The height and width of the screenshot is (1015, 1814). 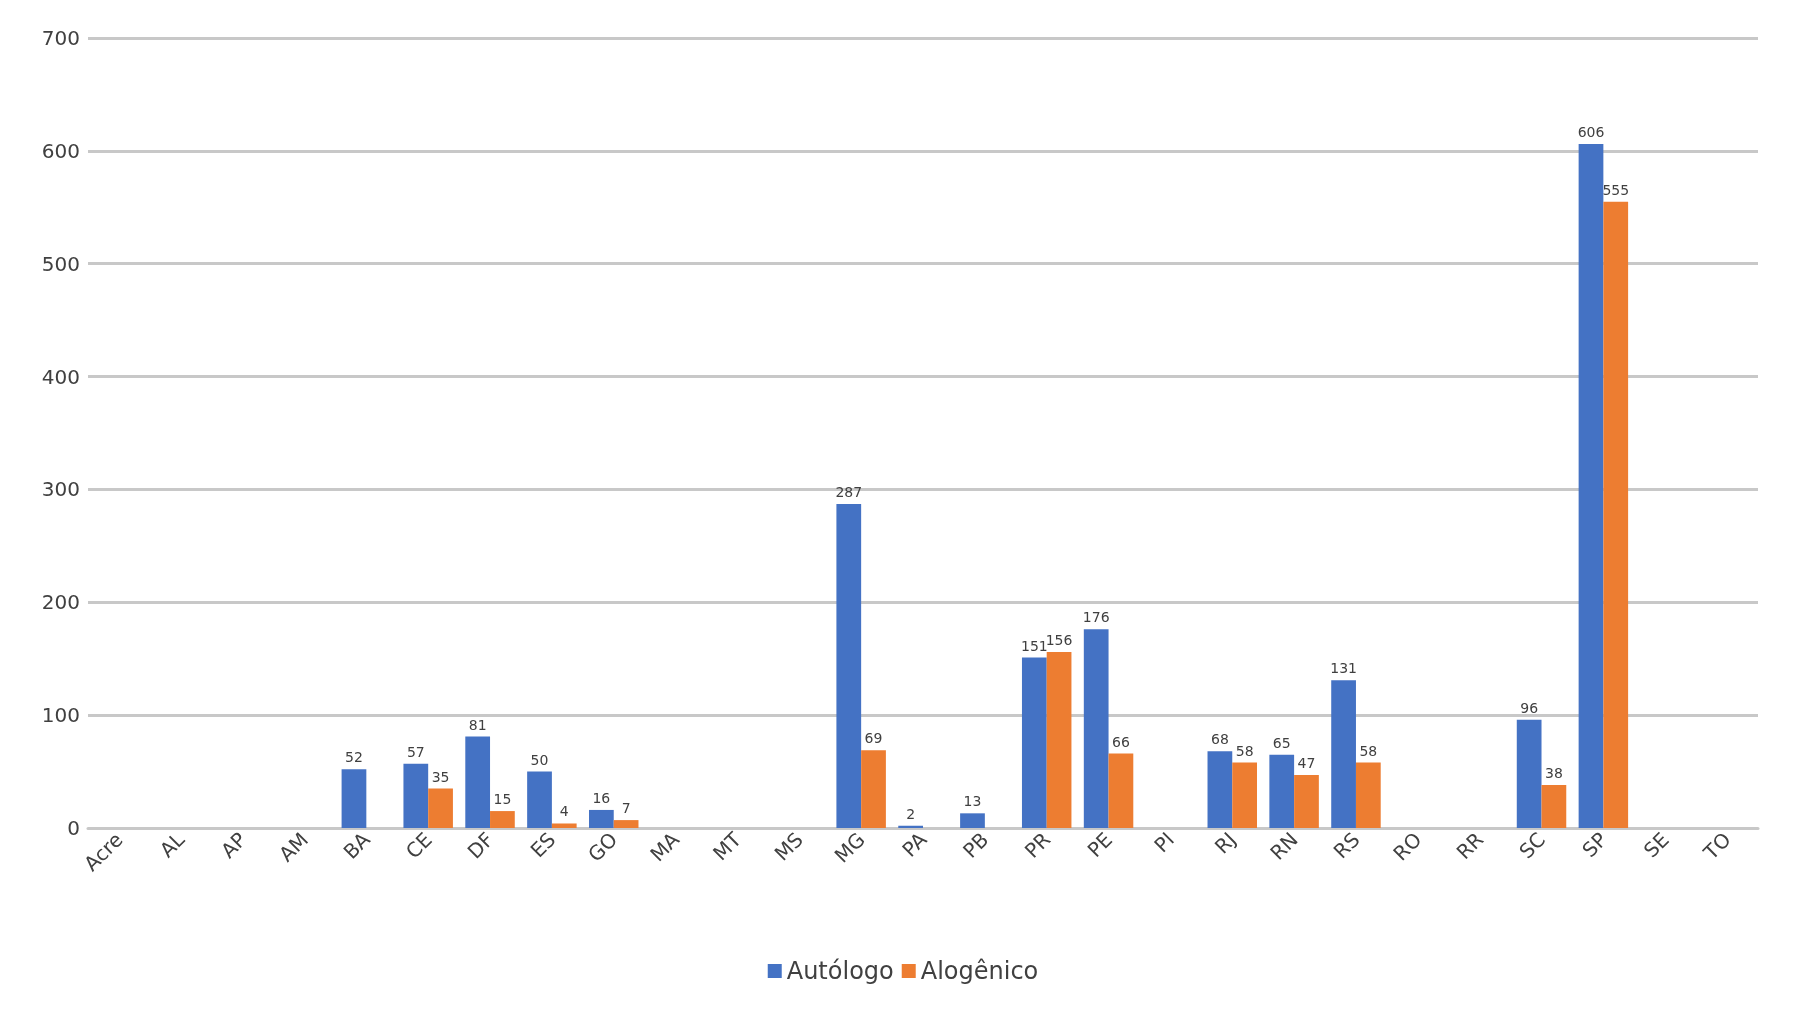 What do you see at coordinates (564, 811) in the screenshot?
I see `data-label: 4` at bounding box center [564, 811].